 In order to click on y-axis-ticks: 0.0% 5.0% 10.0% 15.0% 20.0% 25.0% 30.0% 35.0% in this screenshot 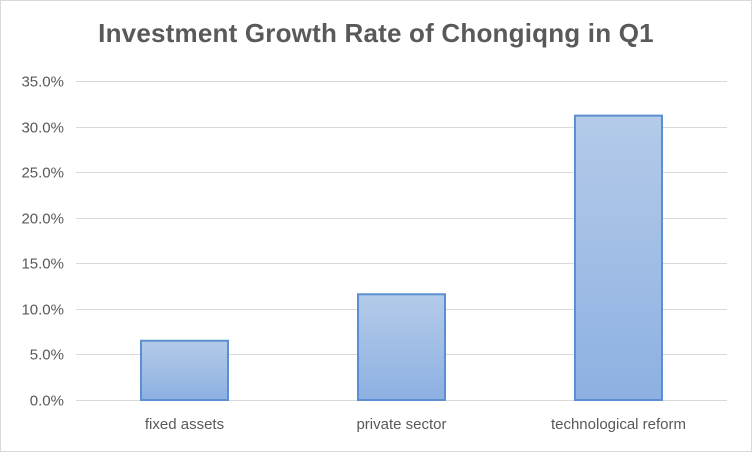, I will do `click(42, 242)`.